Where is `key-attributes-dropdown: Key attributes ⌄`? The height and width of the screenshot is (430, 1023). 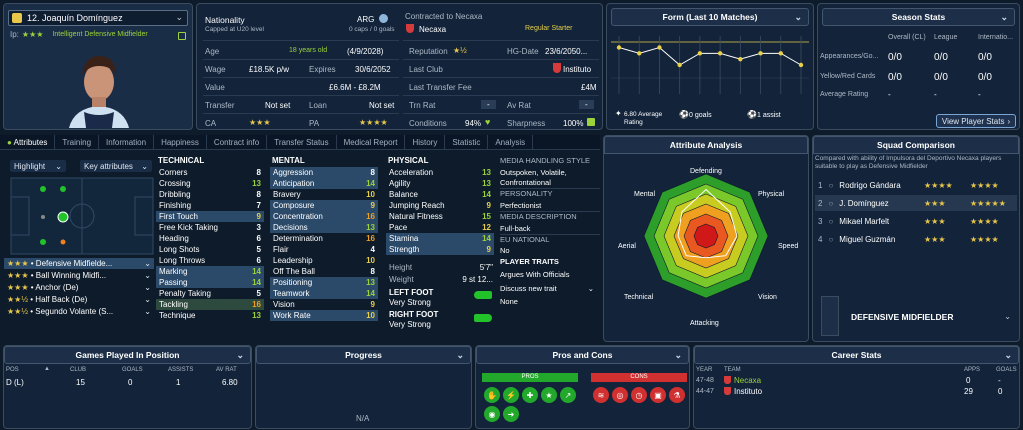 key-attributes-dropdown: Key attributes ⌄ is located at coordinates (116, 166).